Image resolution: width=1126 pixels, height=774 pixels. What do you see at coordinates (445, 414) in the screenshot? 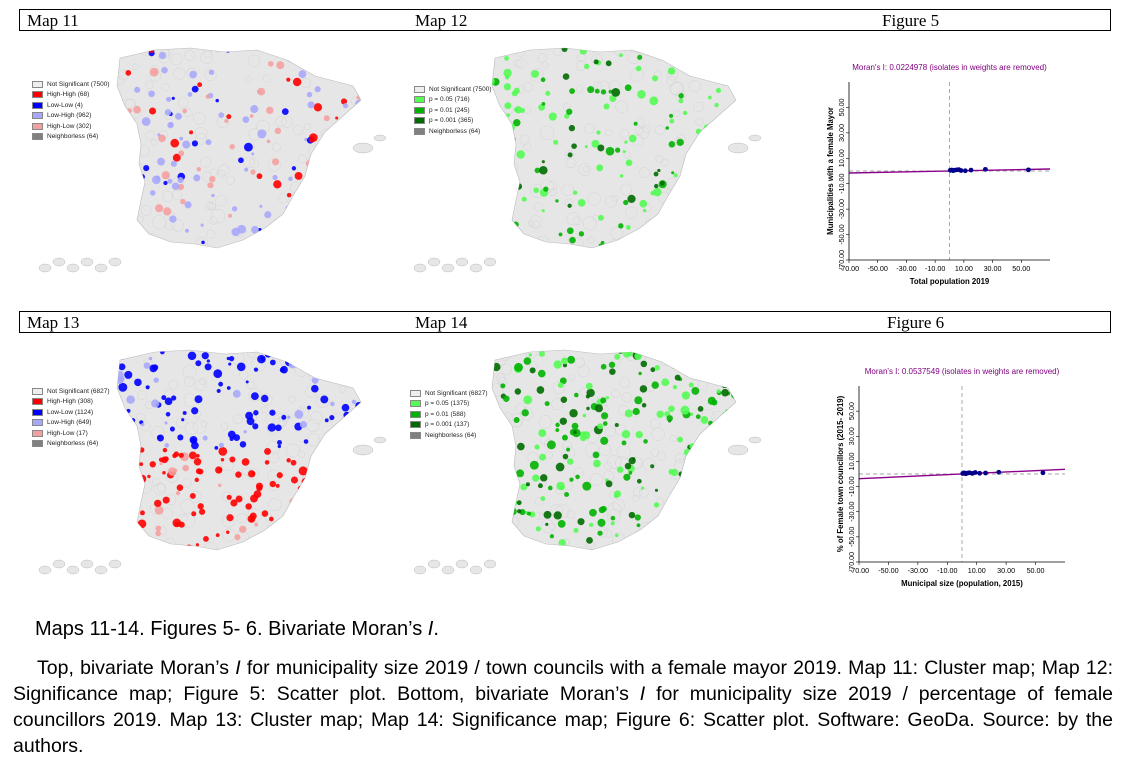
I see `legend-label: p = 0.01 (588)` at bounding box center [445, 414].